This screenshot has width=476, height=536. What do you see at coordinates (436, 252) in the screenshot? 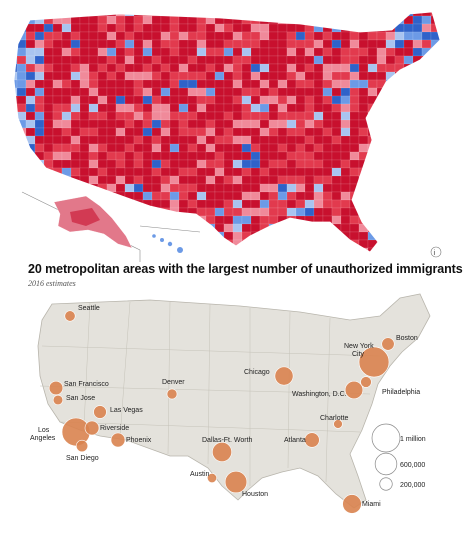
I see `info-icon: i` at bounding box center [436, 252].